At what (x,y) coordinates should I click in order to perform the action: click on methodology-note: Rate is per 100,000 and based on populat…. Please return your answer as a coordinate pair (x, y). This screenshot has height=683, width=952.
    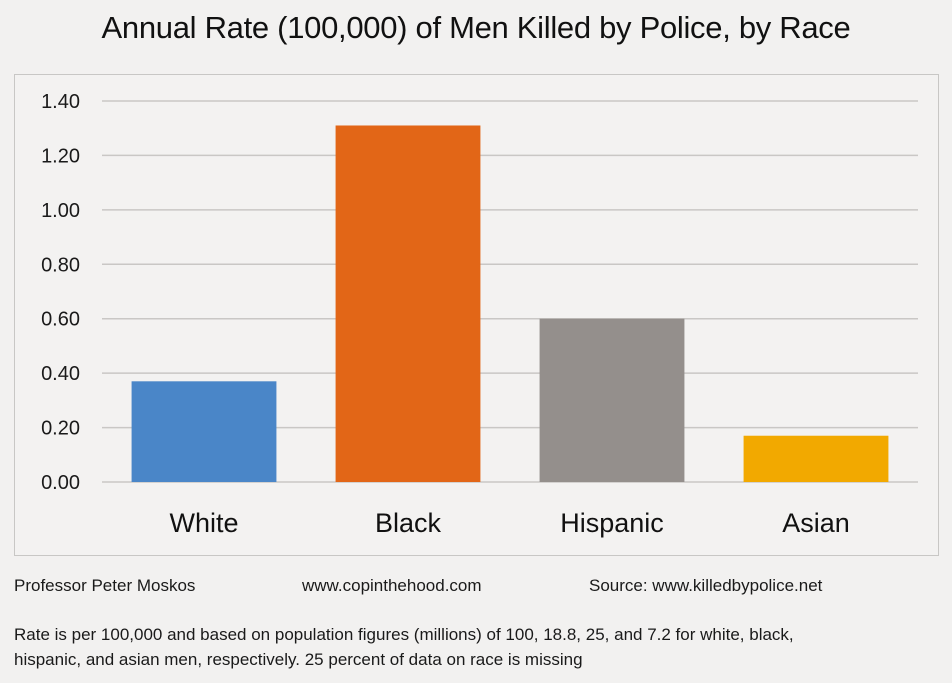
    Looking at the image, I should click on (479, 647).